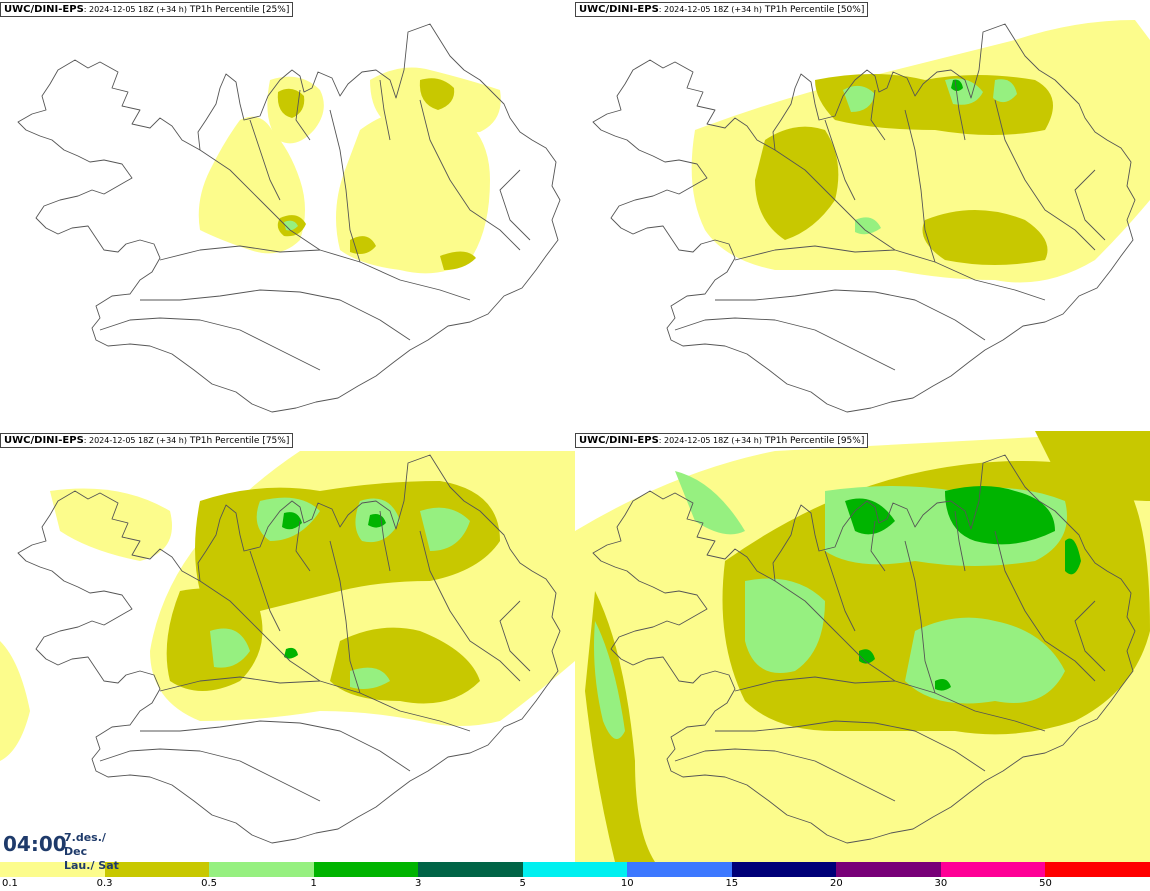  Describe the element at coordinates (813, 441) in the screenshot. I see `field-name: TP1h Percentile [95%]` at that location.